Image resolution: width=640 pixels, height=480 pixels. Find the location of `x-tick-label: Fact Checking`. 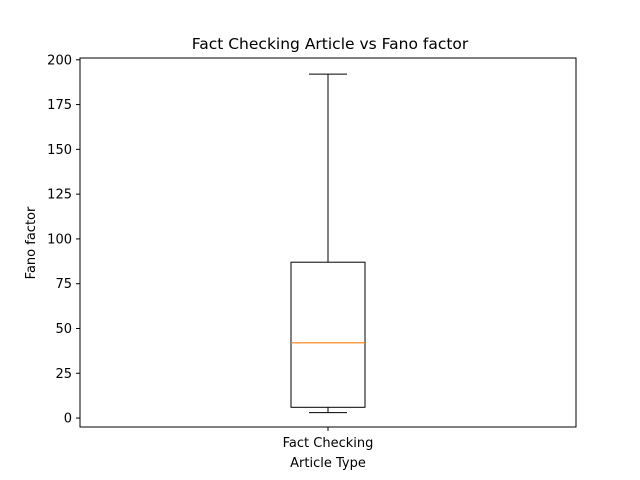

x-tick-label: Fact Checking is located at coordinates (328, 443).